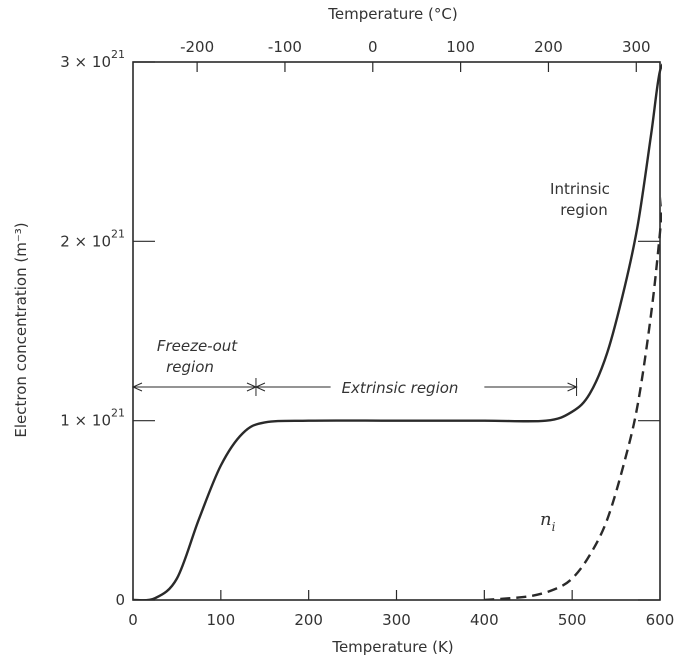 The width and height of the screenshot is (679, 660). I want to click on x-tick-label: 200, so click(308, 620).